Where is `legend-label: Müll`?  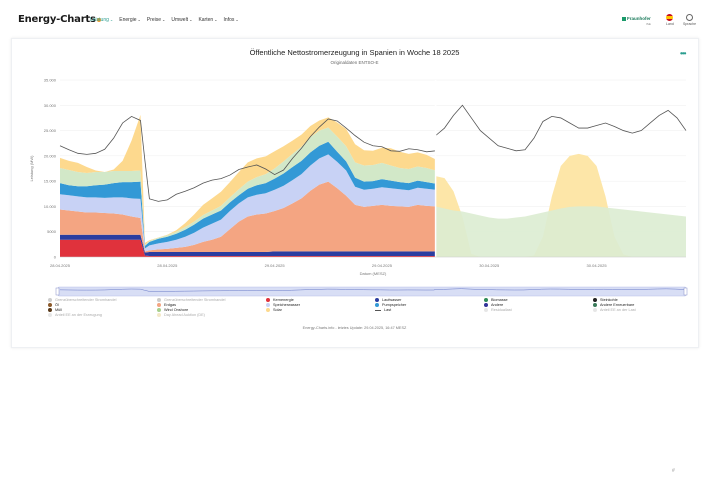 legend-label: Müll is located at coordinates (58, 310).